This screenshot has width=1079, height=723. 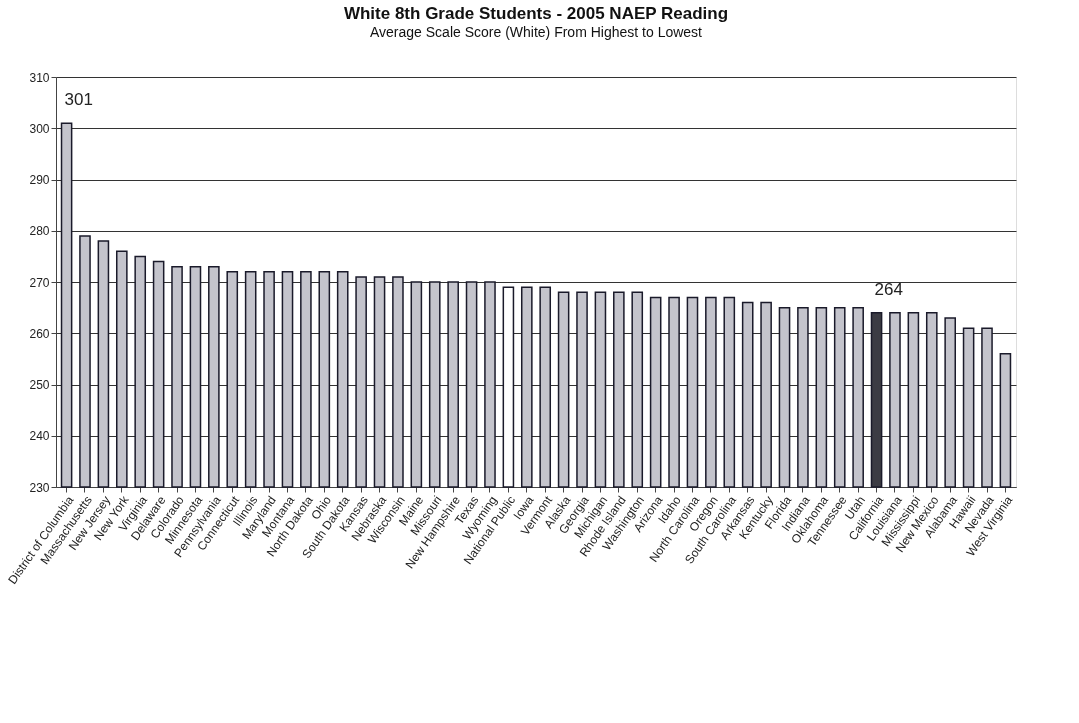 I want to click on y-tick-label: 240, so click(x=39, y=436).